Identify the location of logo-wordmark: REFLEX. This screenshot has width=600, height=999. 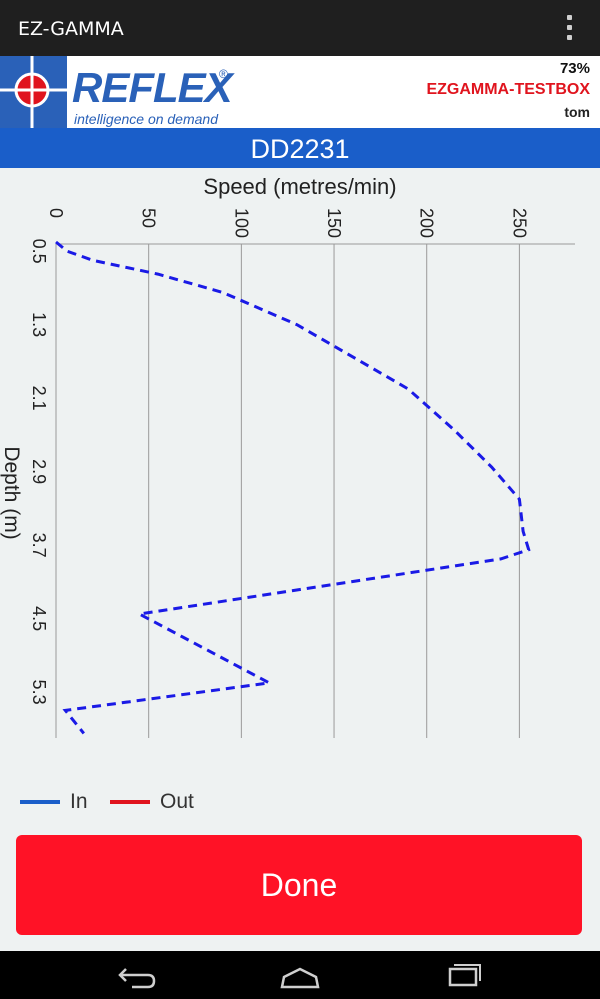
(152, 87).